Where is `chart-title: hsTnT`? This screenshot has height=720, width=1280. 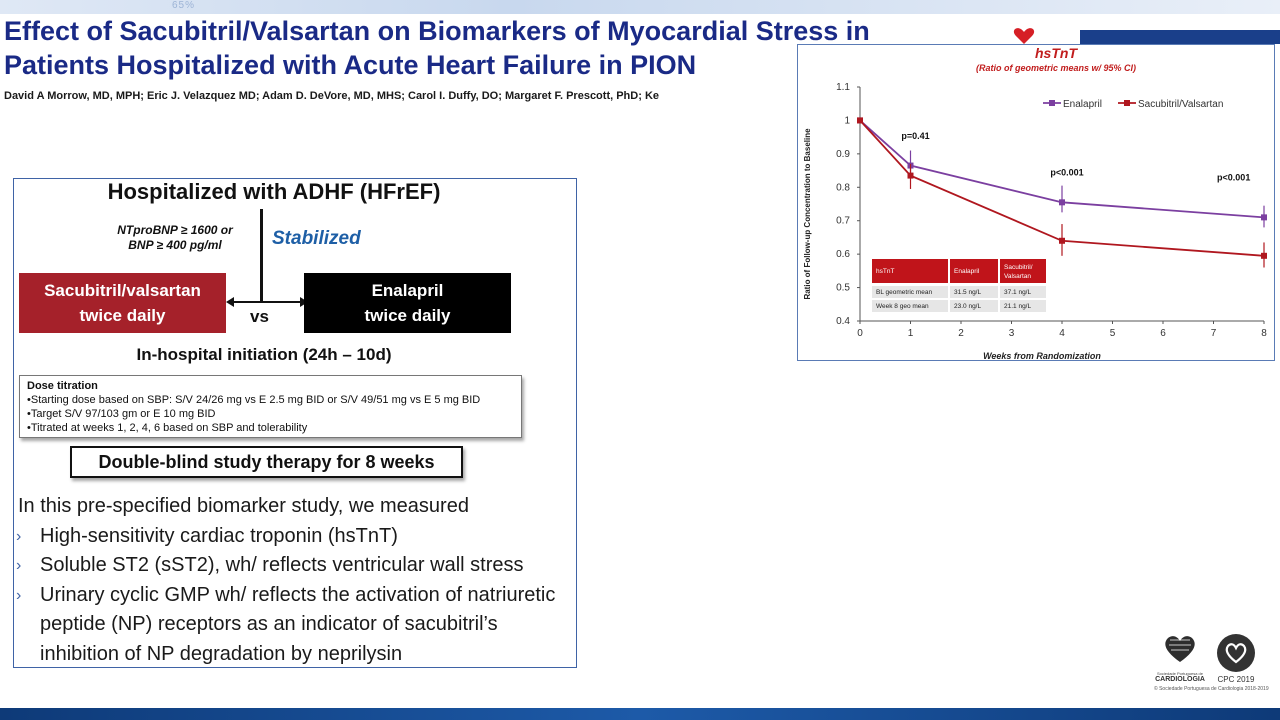 chart-title: hsTnT is located at coordinates (1056, 53).